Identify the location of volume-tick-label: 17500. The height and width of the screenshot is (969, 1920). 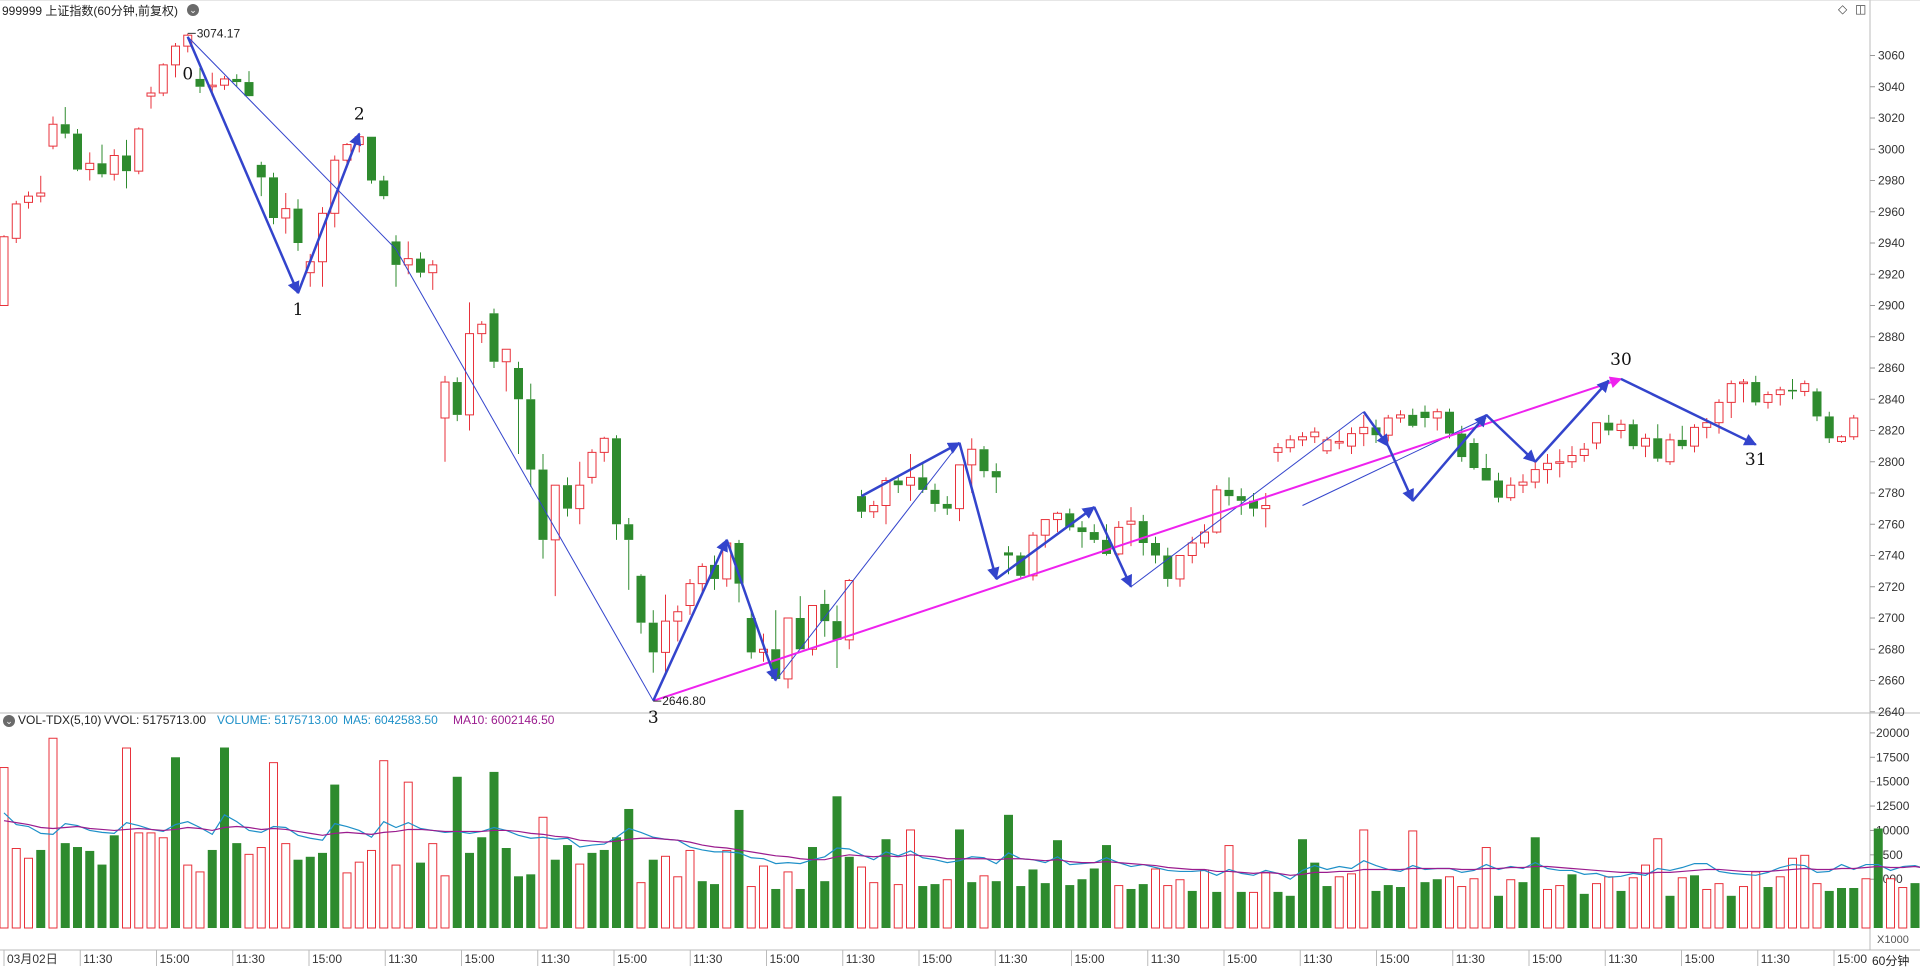
(1893, 757).